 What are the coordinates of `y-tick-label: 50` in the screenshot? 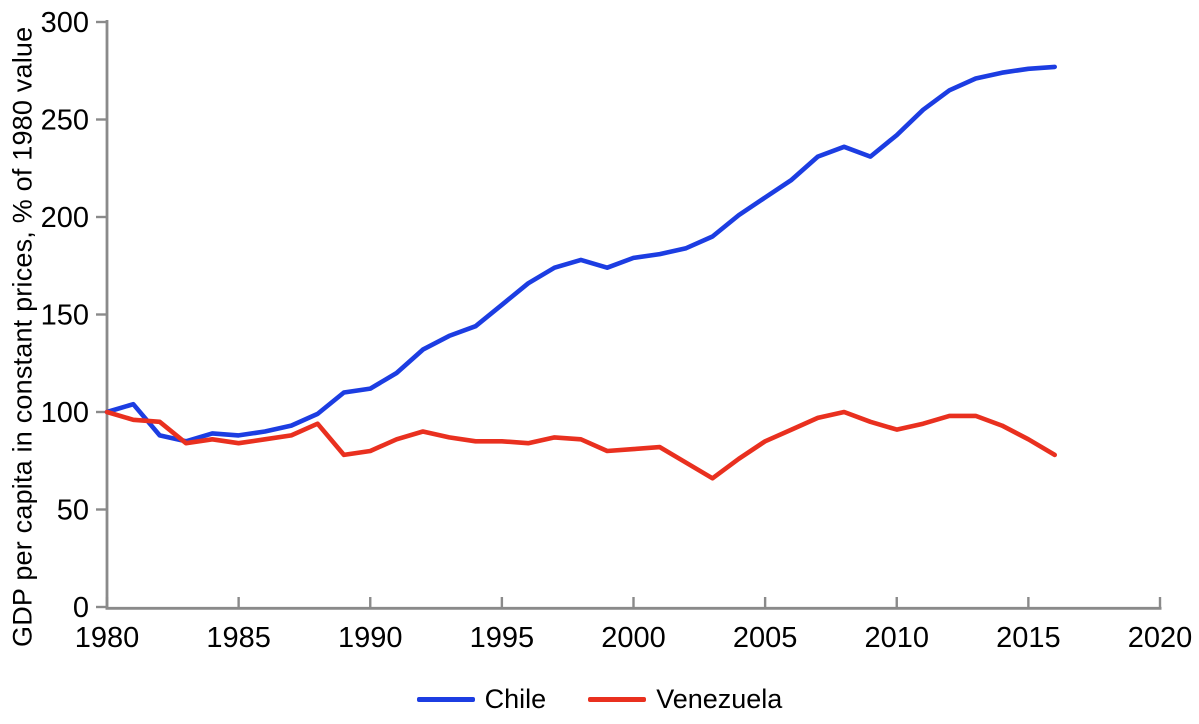 It's located at (73, 511).